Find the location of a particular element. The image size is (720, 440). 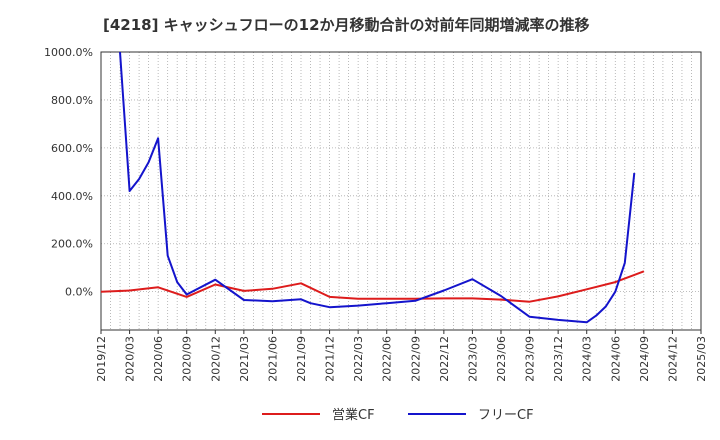

legend-label-free-cf: フリーCF is located at coordinates (506, 415).